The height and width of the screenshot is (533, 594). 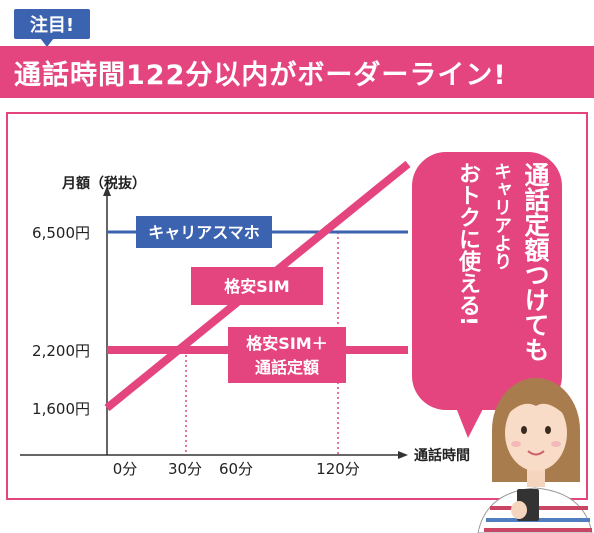 I want to click on career-label: キャリアスマホ, so click(x=204, y=232).